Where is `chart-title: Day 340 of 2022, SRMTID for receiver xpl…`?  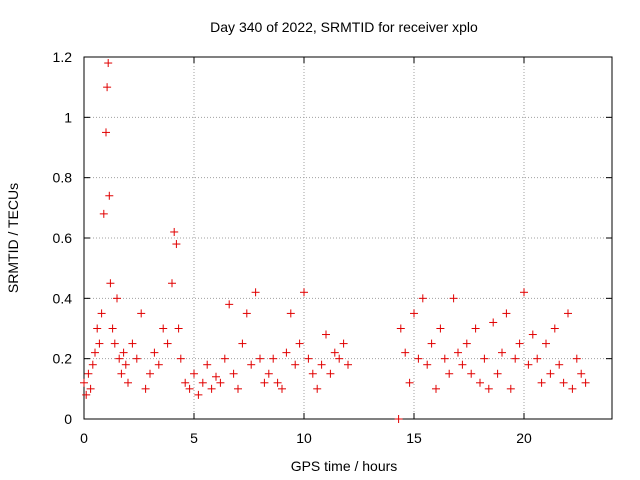
chart-title: Day 340 of 2022, SRMTID for receiver xpl… is located at coordinates (344, 27).